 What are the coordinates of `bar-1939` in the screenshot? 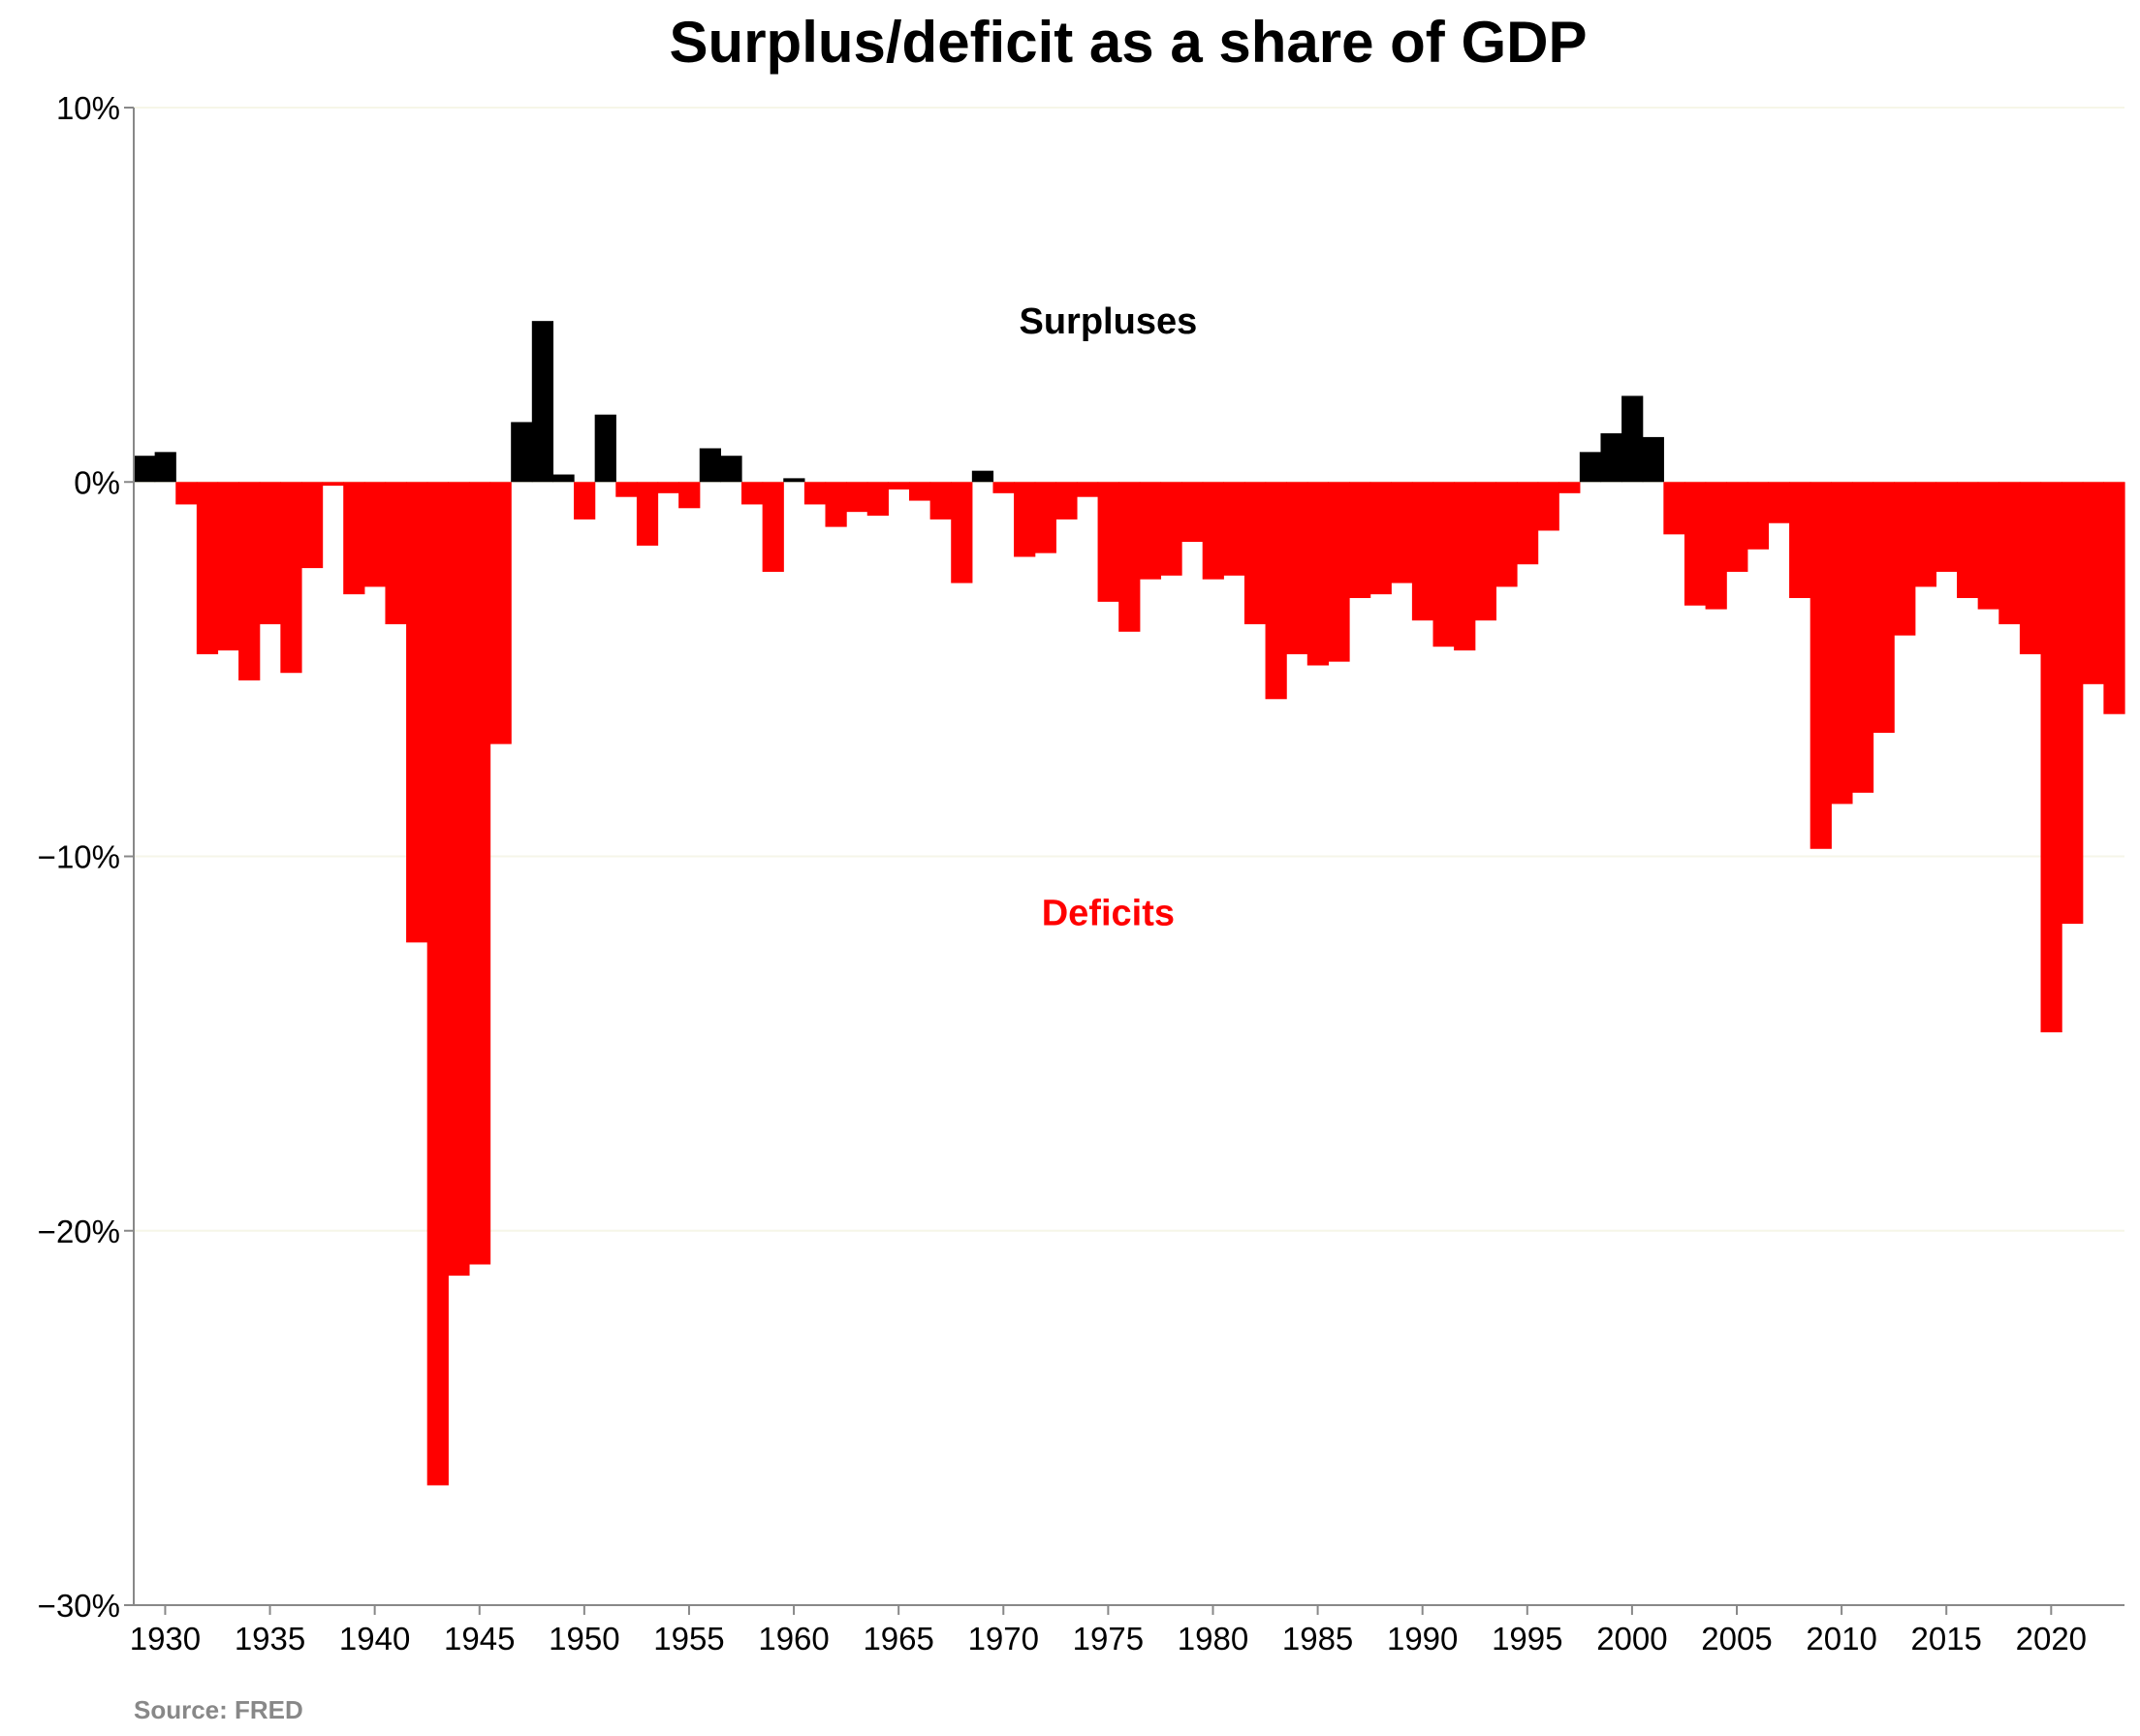 It's located at (354, 538).